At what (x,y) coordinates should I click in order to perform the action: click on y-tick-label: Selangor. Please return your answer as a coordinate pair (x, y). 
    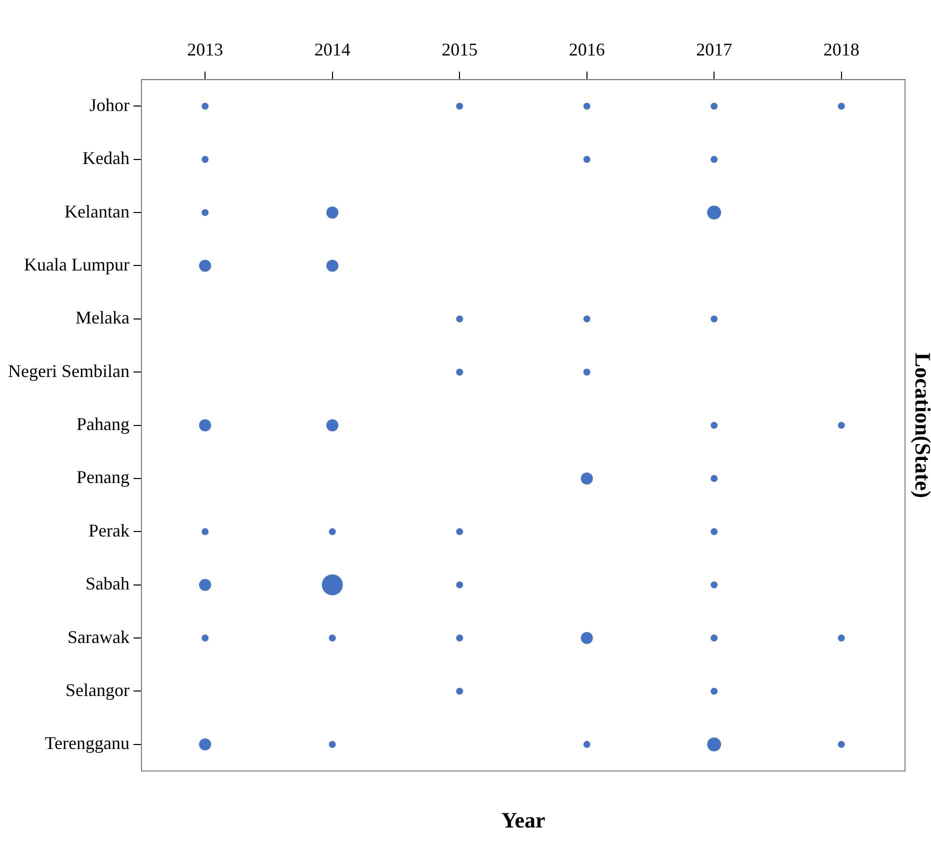
    Looking at the image, I should click on (97, 690).